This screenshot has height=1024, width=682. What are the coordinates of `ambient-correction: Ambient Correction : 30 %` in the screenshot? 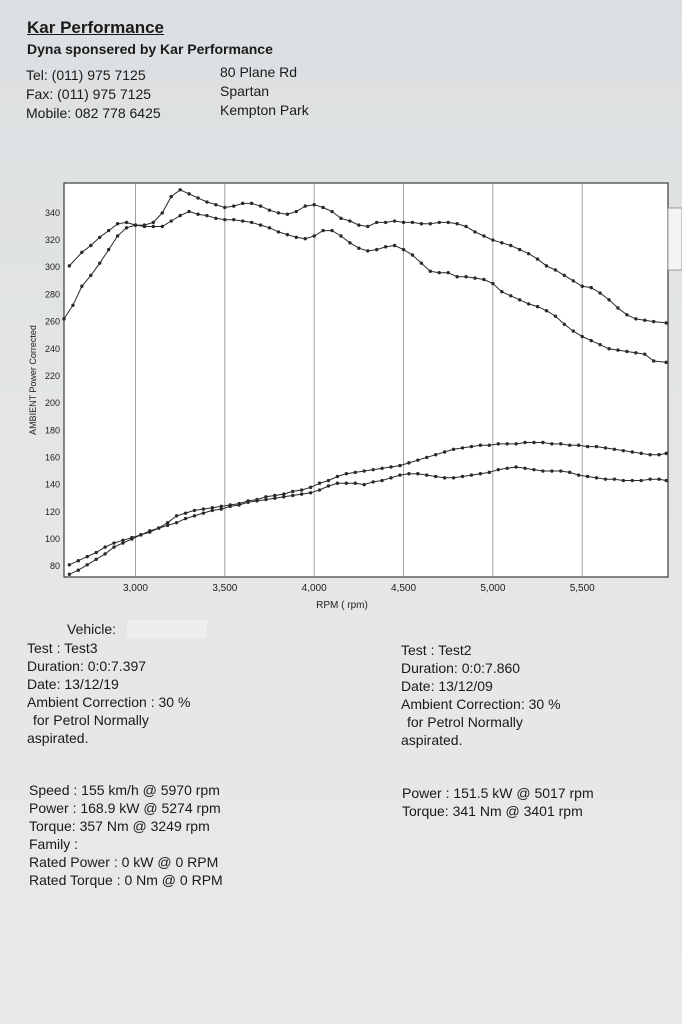 It's located at (109, 702).